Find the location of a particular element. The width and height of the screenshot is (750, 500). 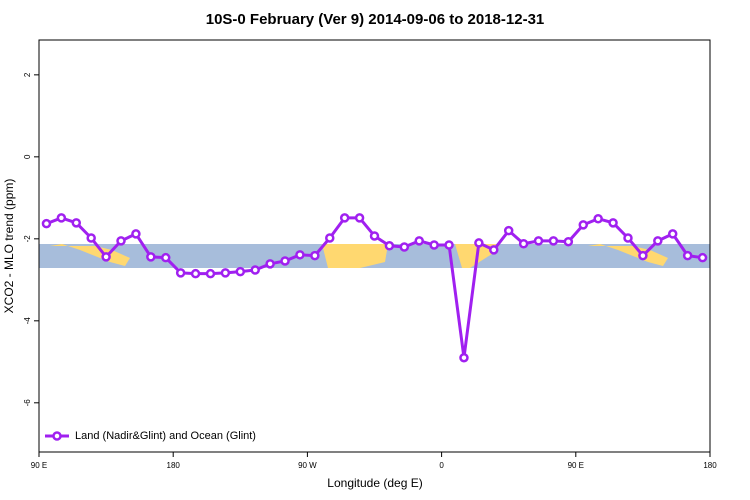

y-tick-label: -2 is located at coordinates (27, 239).